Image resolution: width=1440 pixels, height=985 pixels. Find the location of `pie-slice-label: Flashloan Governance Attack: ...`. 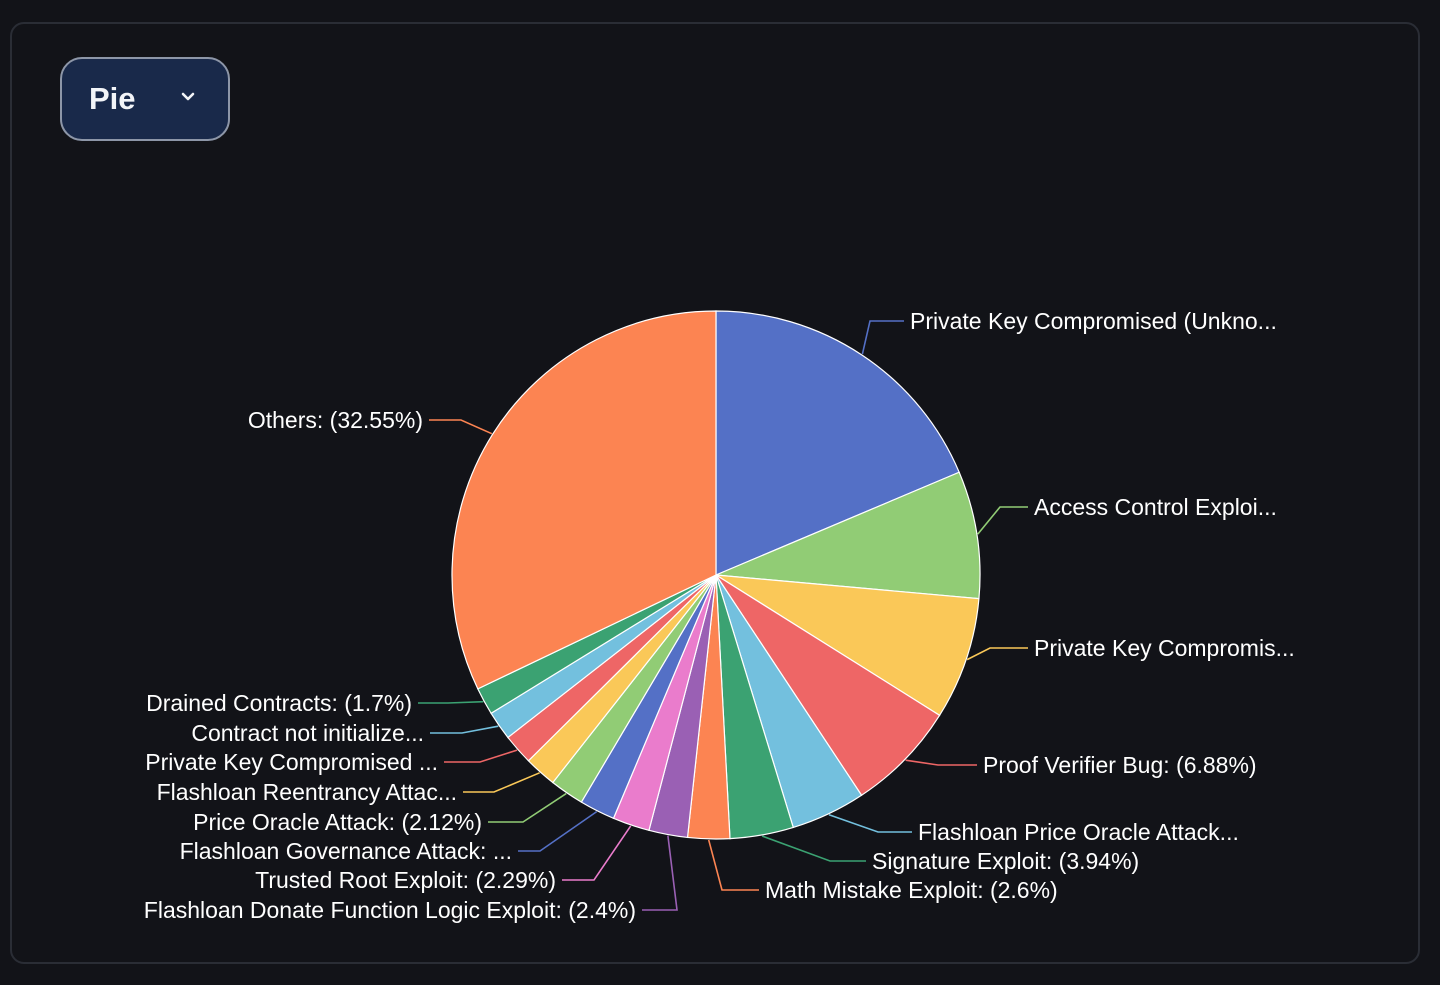

pie-slice-label: Flashloan Governance Attack: ... is located at coordinates (346, 851).